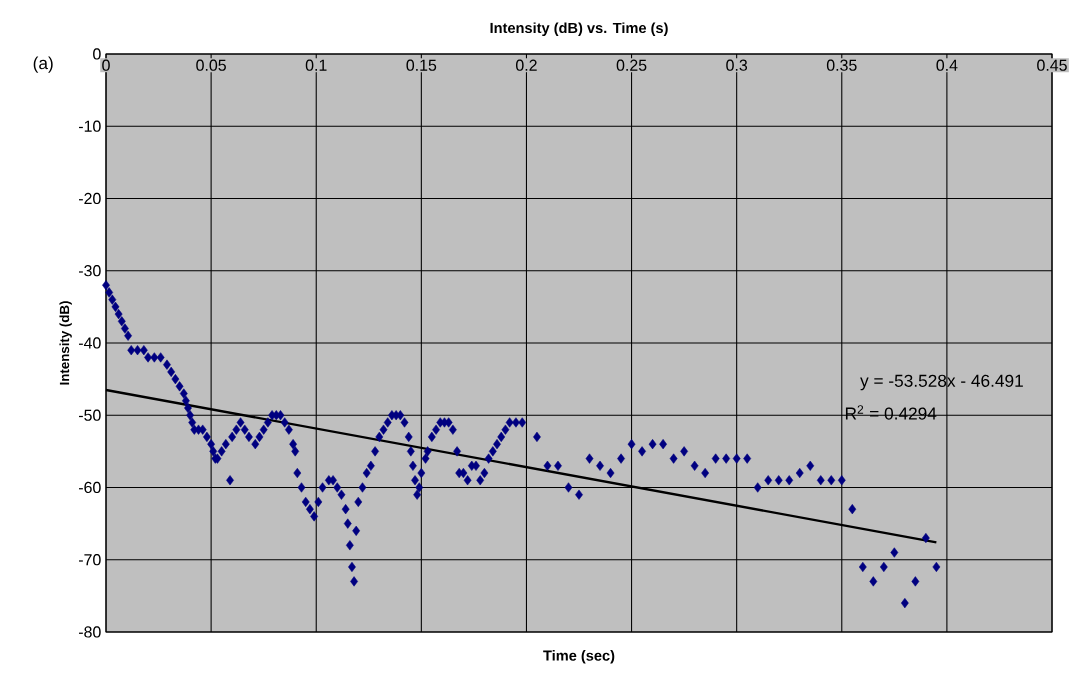  Describe the element at coordinates (211, 65) in the screenshot. I see `x-tick-label: 0.05` at that location.